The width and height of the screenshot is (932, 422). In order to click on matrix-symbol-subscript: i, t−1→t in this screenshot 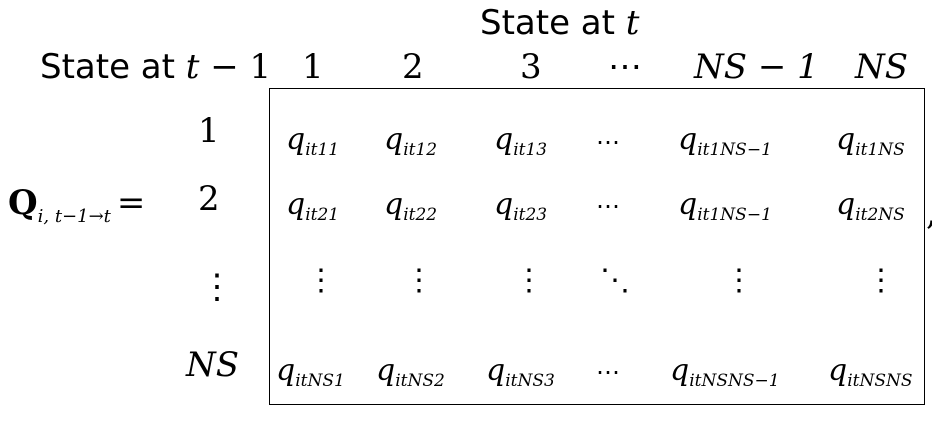, I will do `click(74, 216)`.